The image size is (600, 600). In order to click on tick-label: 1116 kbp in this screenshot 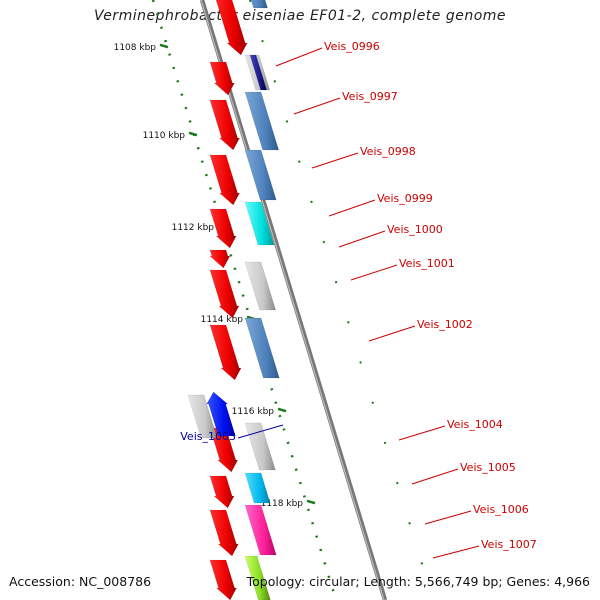, I will do `click(253, 412)`.